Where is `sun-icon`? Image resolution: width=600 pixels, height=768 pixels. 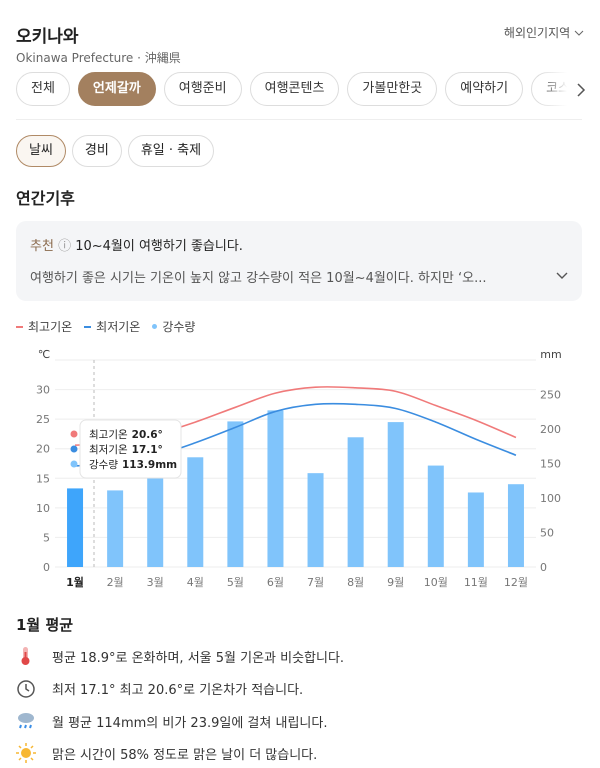 sun-icon is located at coordinates (26, 753).